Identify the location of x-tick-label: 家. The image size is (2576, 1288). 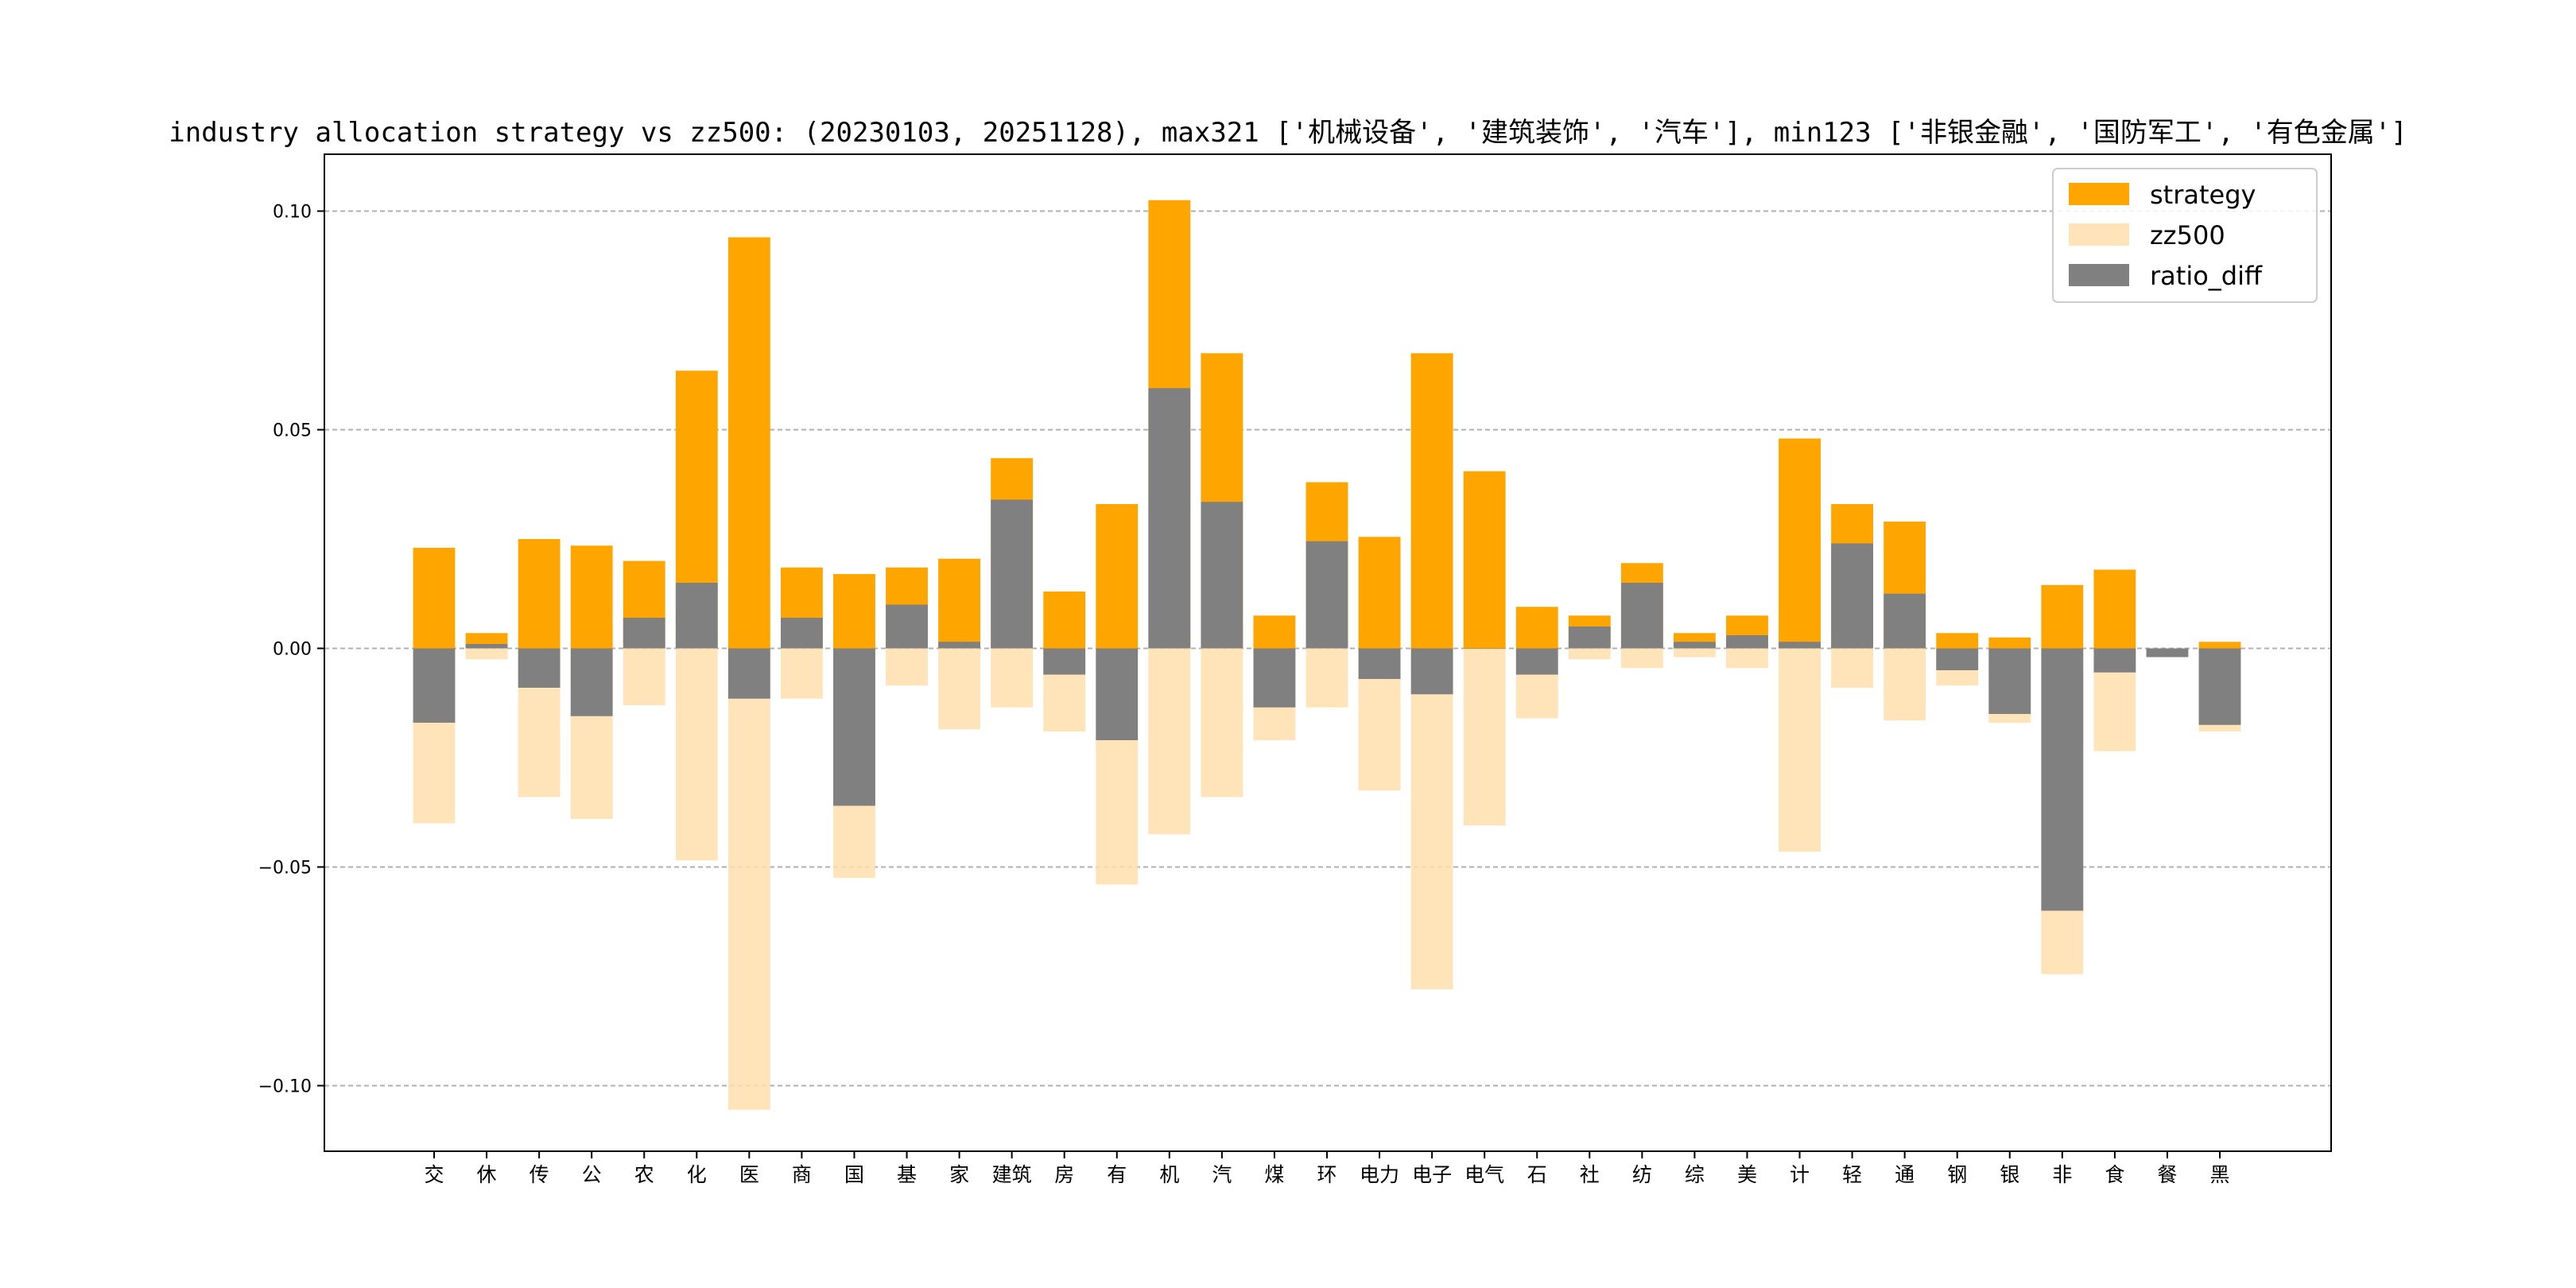
(959, 1174).